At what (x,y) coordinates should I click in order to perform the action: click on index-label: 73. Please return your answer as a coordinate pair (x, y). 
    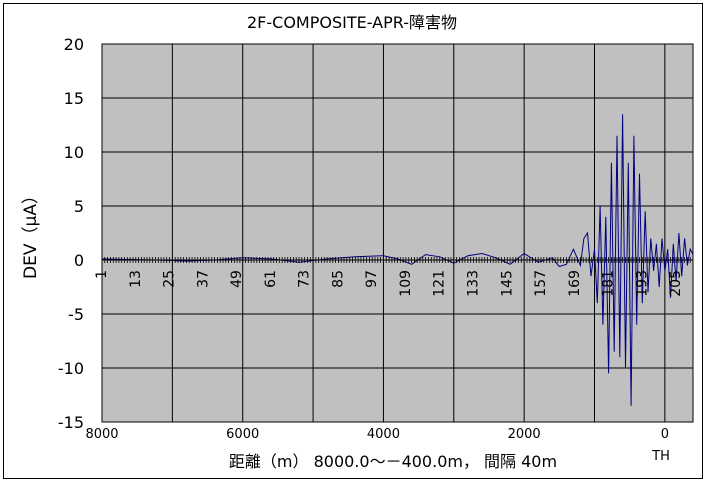
    Looking at the image, I should click on (305, 279).